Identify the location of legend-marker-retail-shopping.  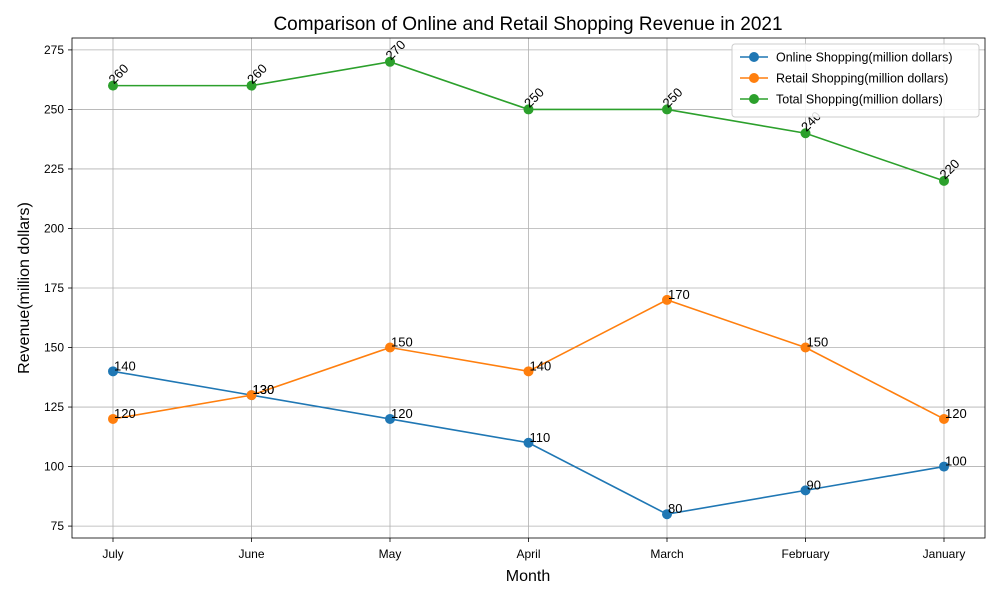
(754, 78).